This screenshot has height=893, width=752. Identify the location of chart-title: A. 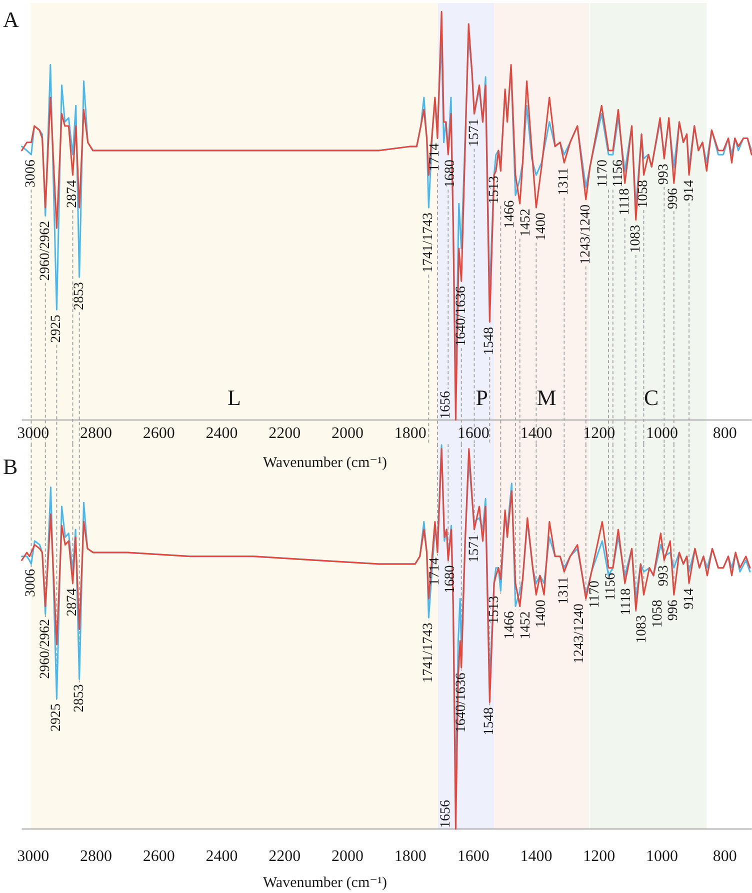
(11, 19).